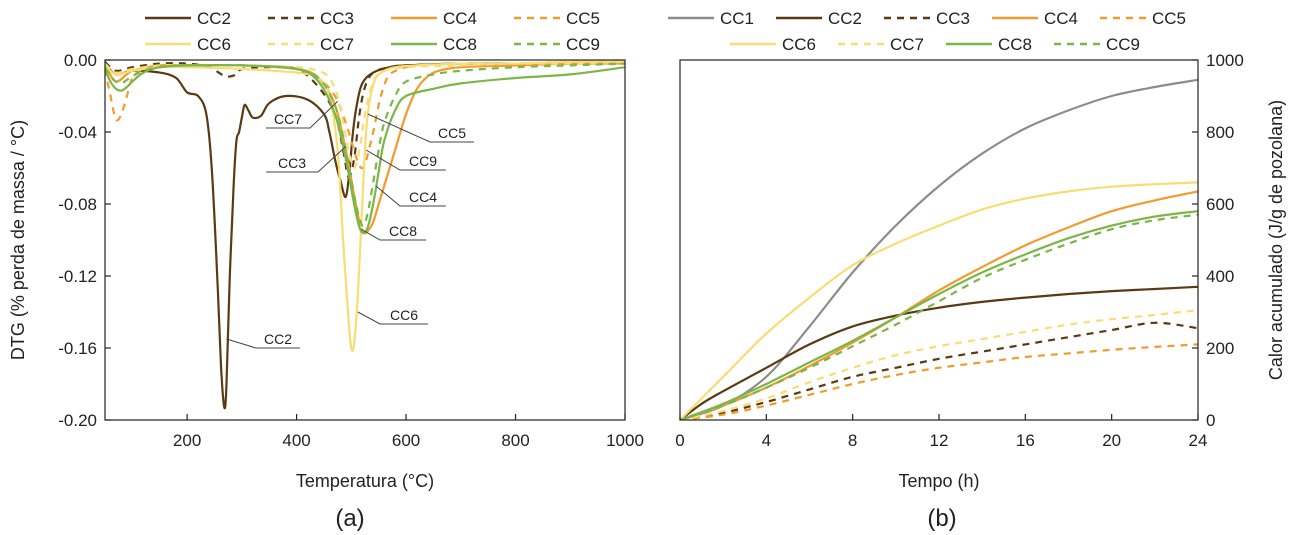  I want to click on annotation-leader-cc4, so click(410, 196).